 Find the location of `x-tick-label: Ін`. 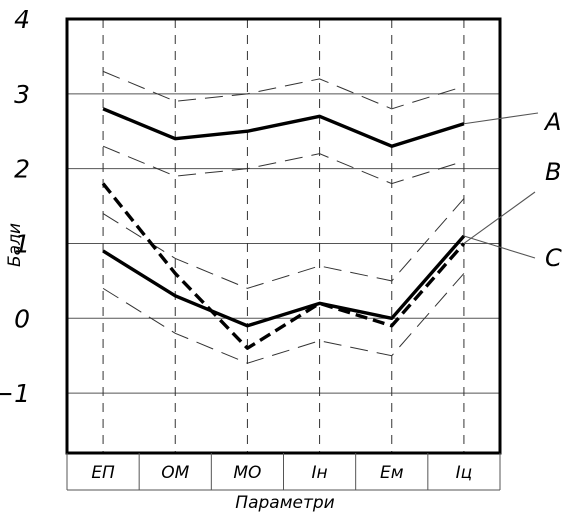

x-tick-label: Ін is located at coordinates (320, 473).